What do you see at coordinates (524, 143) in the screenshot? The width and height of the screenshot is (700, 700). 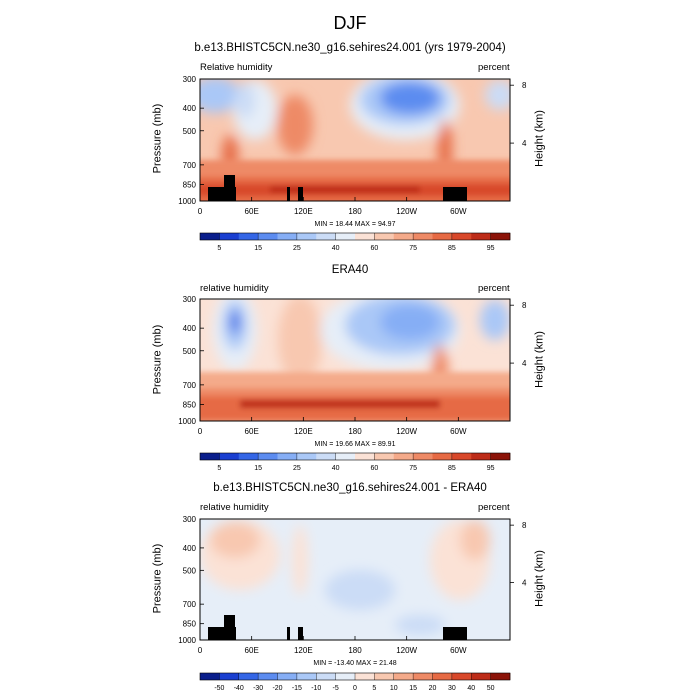 I see `panel-1-y2-tick-label: 4` at bounding box center [524, 143].